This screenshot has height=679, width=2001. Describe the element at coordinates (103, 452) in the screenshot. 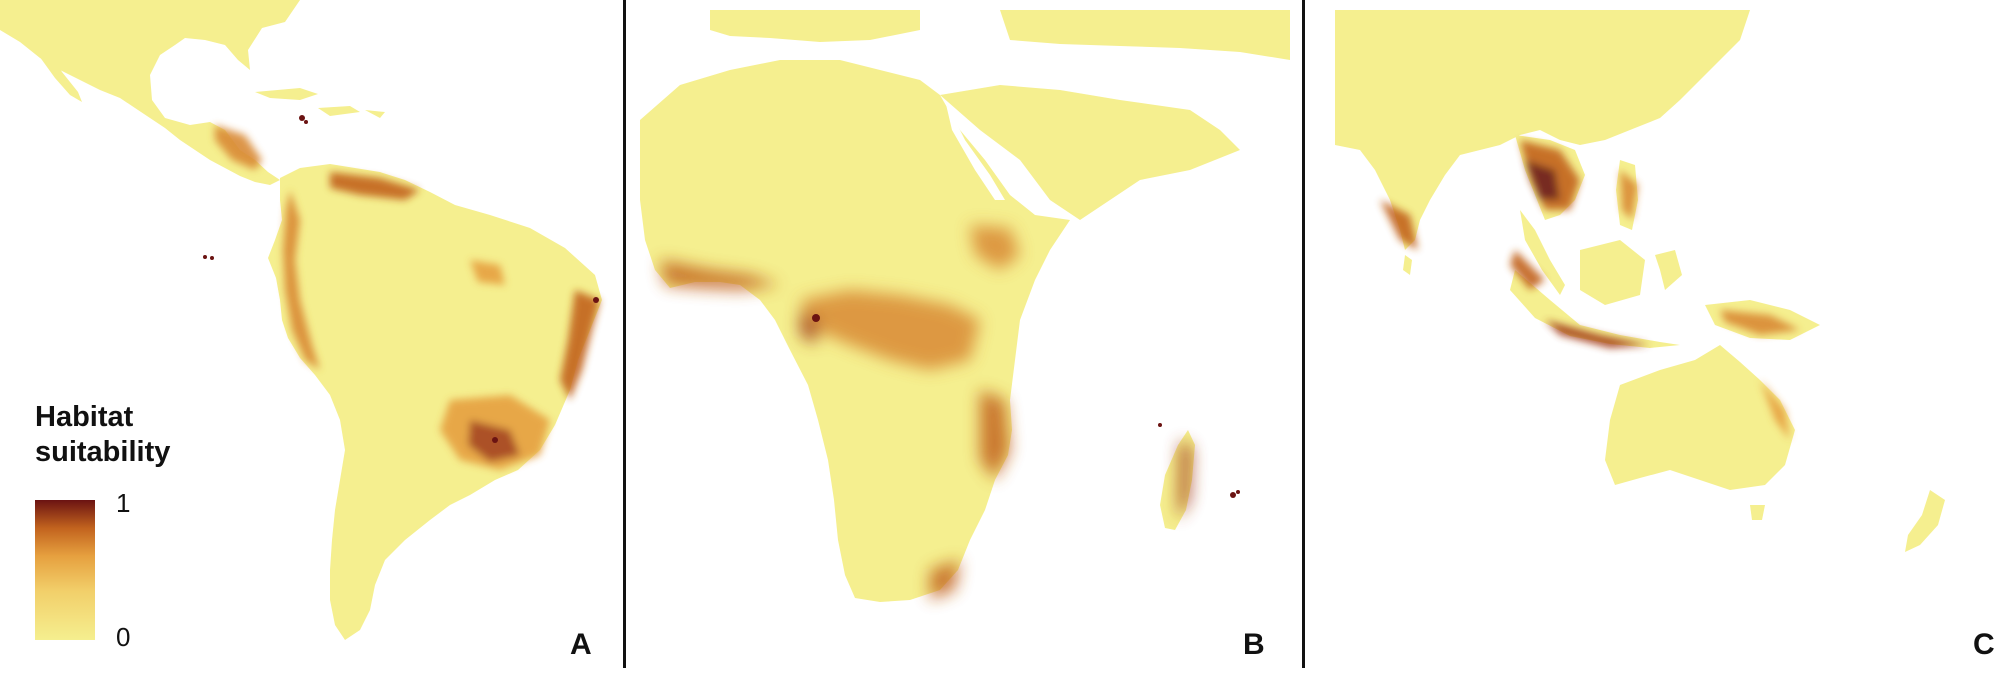

I see `legend-title-line2: suitability` at that location.